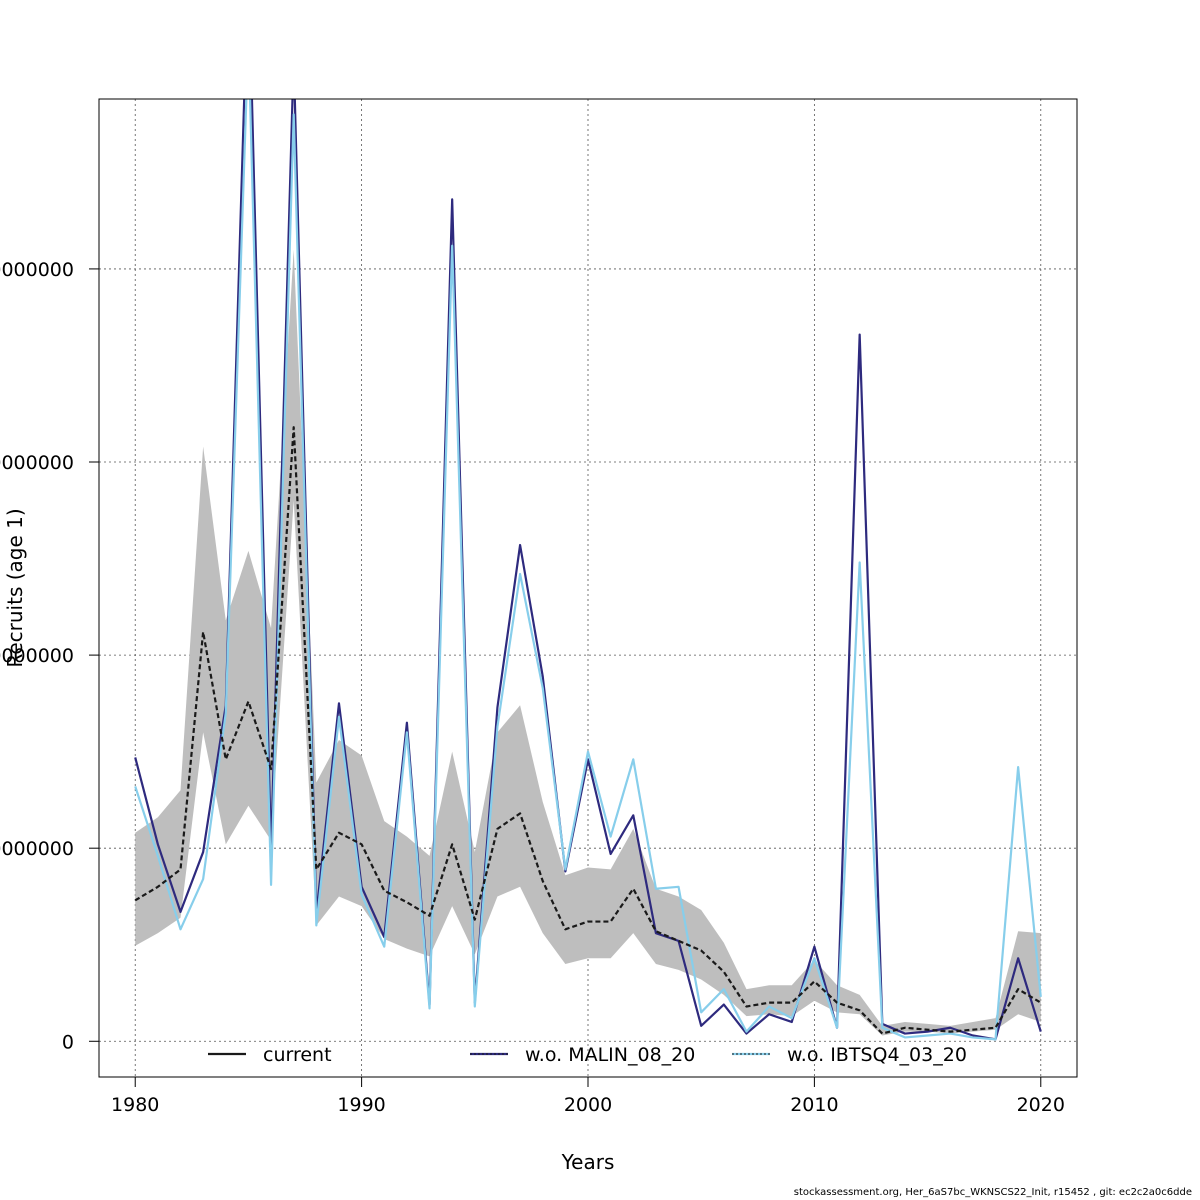 This screenshot has height=1200, width=1200. Describe the element at coordinates (877, 1055) in the screenshot. I see `legend-label: w.o. IBTSQ4_03_20` at that location.